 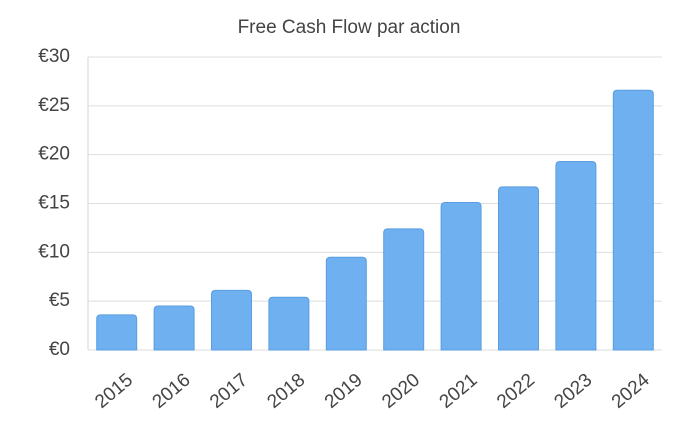 I want to click on x-tick-label: 2016, so click(x=172, y=391).